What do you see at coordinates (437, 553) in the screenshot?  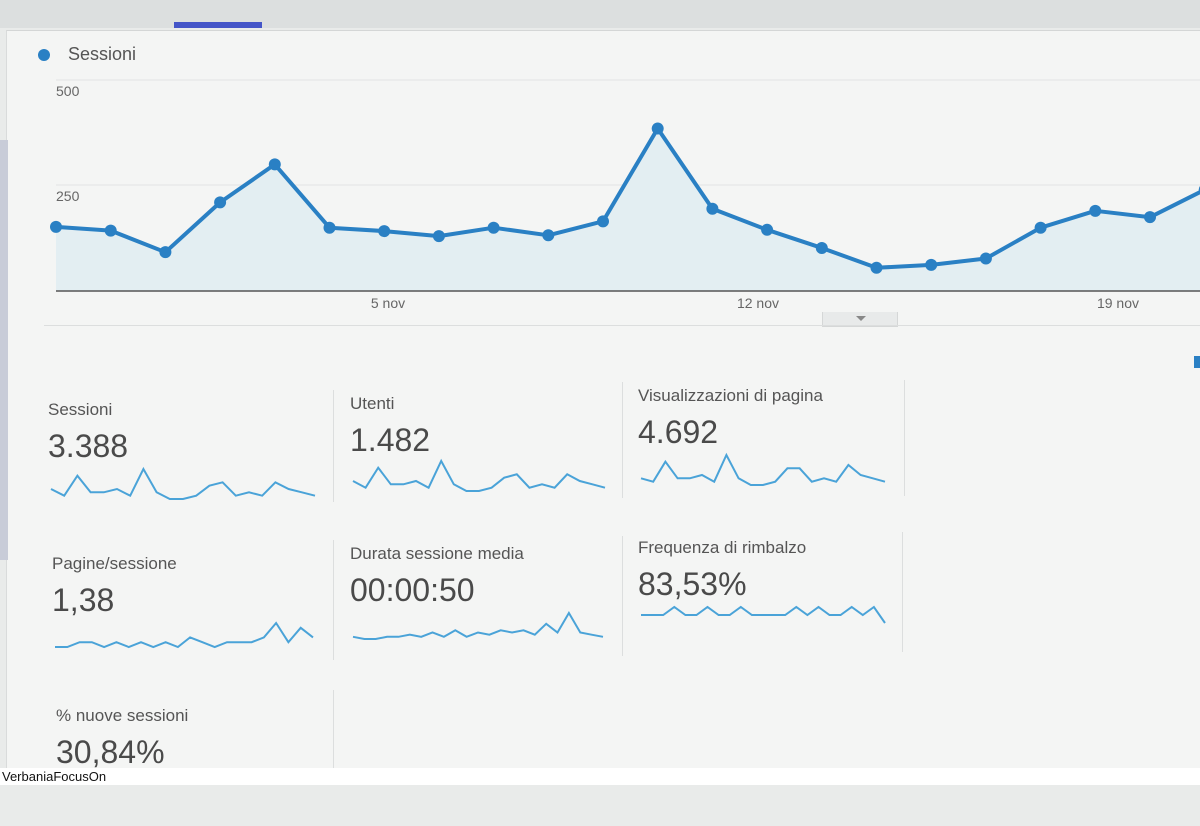 I see `metric-label: Durata sessione media` at bounding box center [437, 553].